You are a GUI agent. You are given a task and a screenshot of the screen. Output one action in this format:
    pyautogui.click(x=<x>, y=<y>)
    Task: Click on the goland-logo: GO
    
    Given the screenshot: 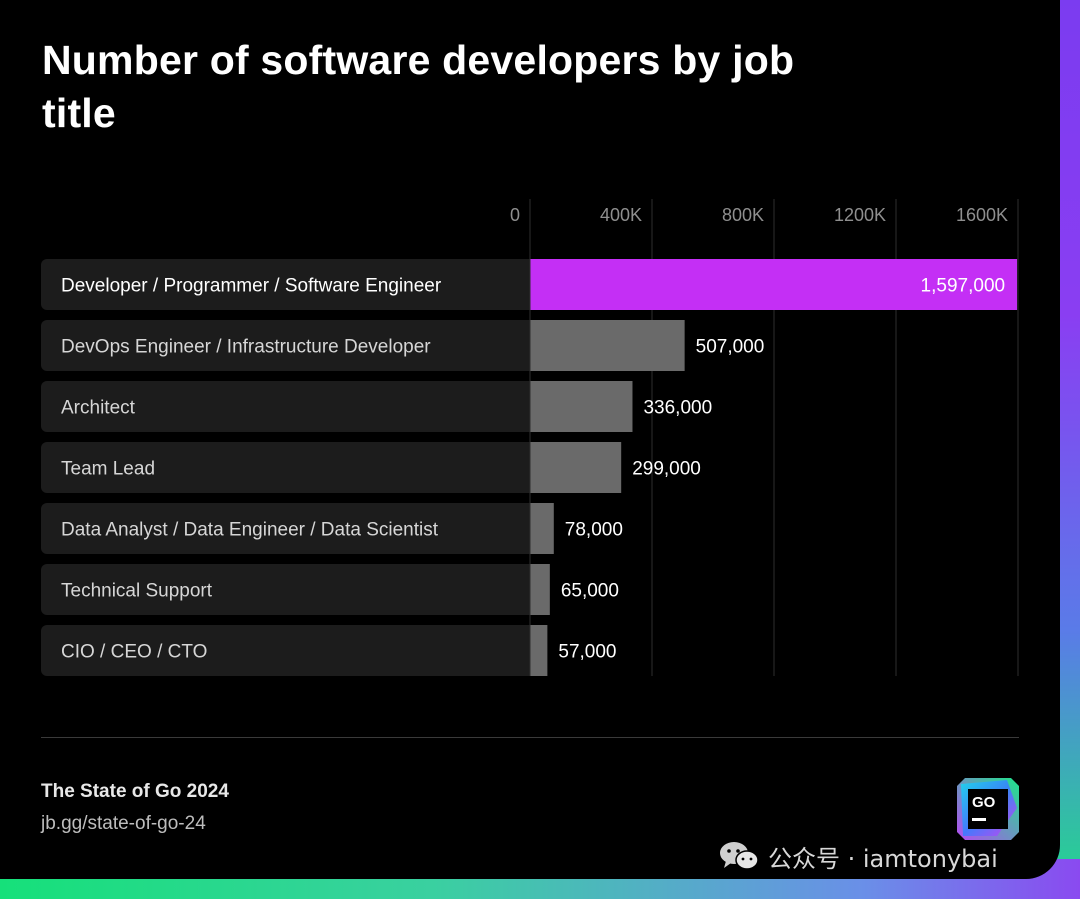 What is the action you would take?
    pyautogui.click(x=988, y=809)
    